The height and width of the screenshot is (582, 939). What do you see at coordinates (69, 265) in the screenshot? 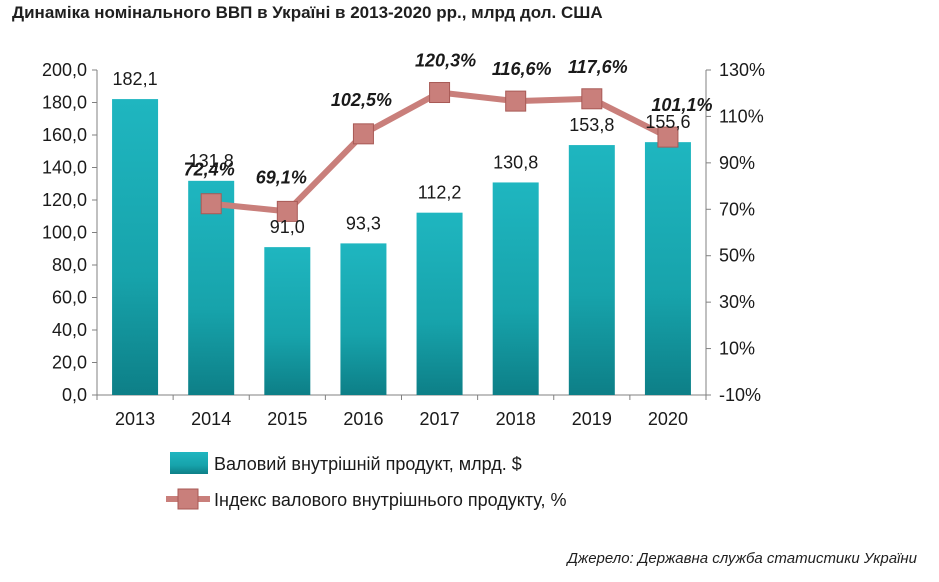
I see `left-tick-label: 80,0` at bounding box center [69, 265].